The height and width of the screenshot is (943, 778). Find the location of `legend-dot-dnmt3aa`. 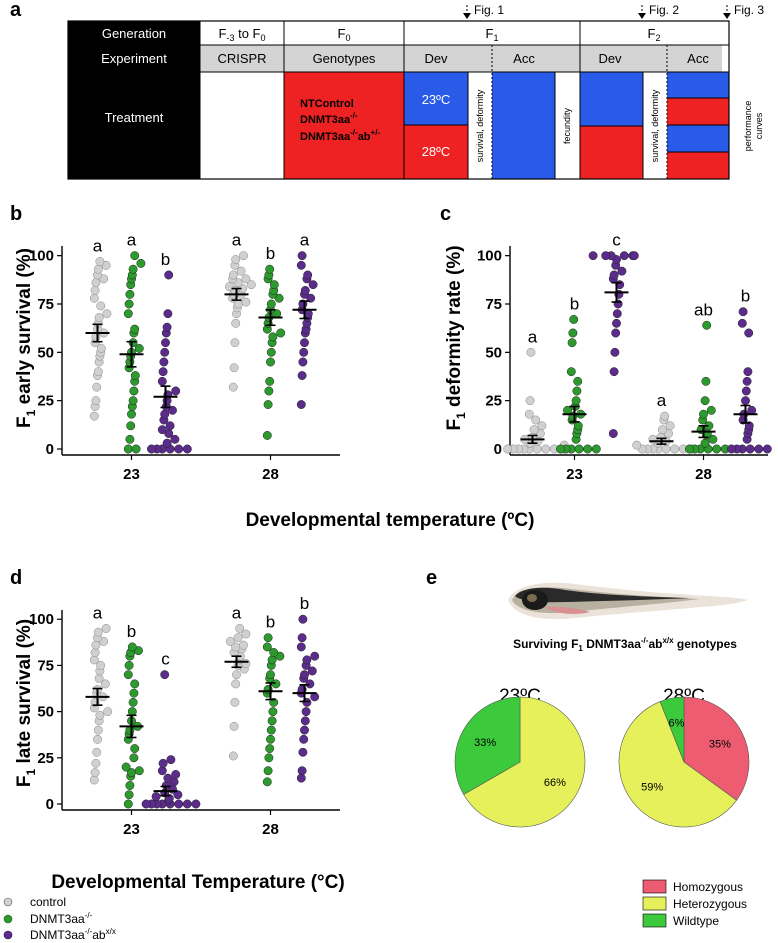

legend-dot-dnmt3aa is located at coordinates (8, 919).